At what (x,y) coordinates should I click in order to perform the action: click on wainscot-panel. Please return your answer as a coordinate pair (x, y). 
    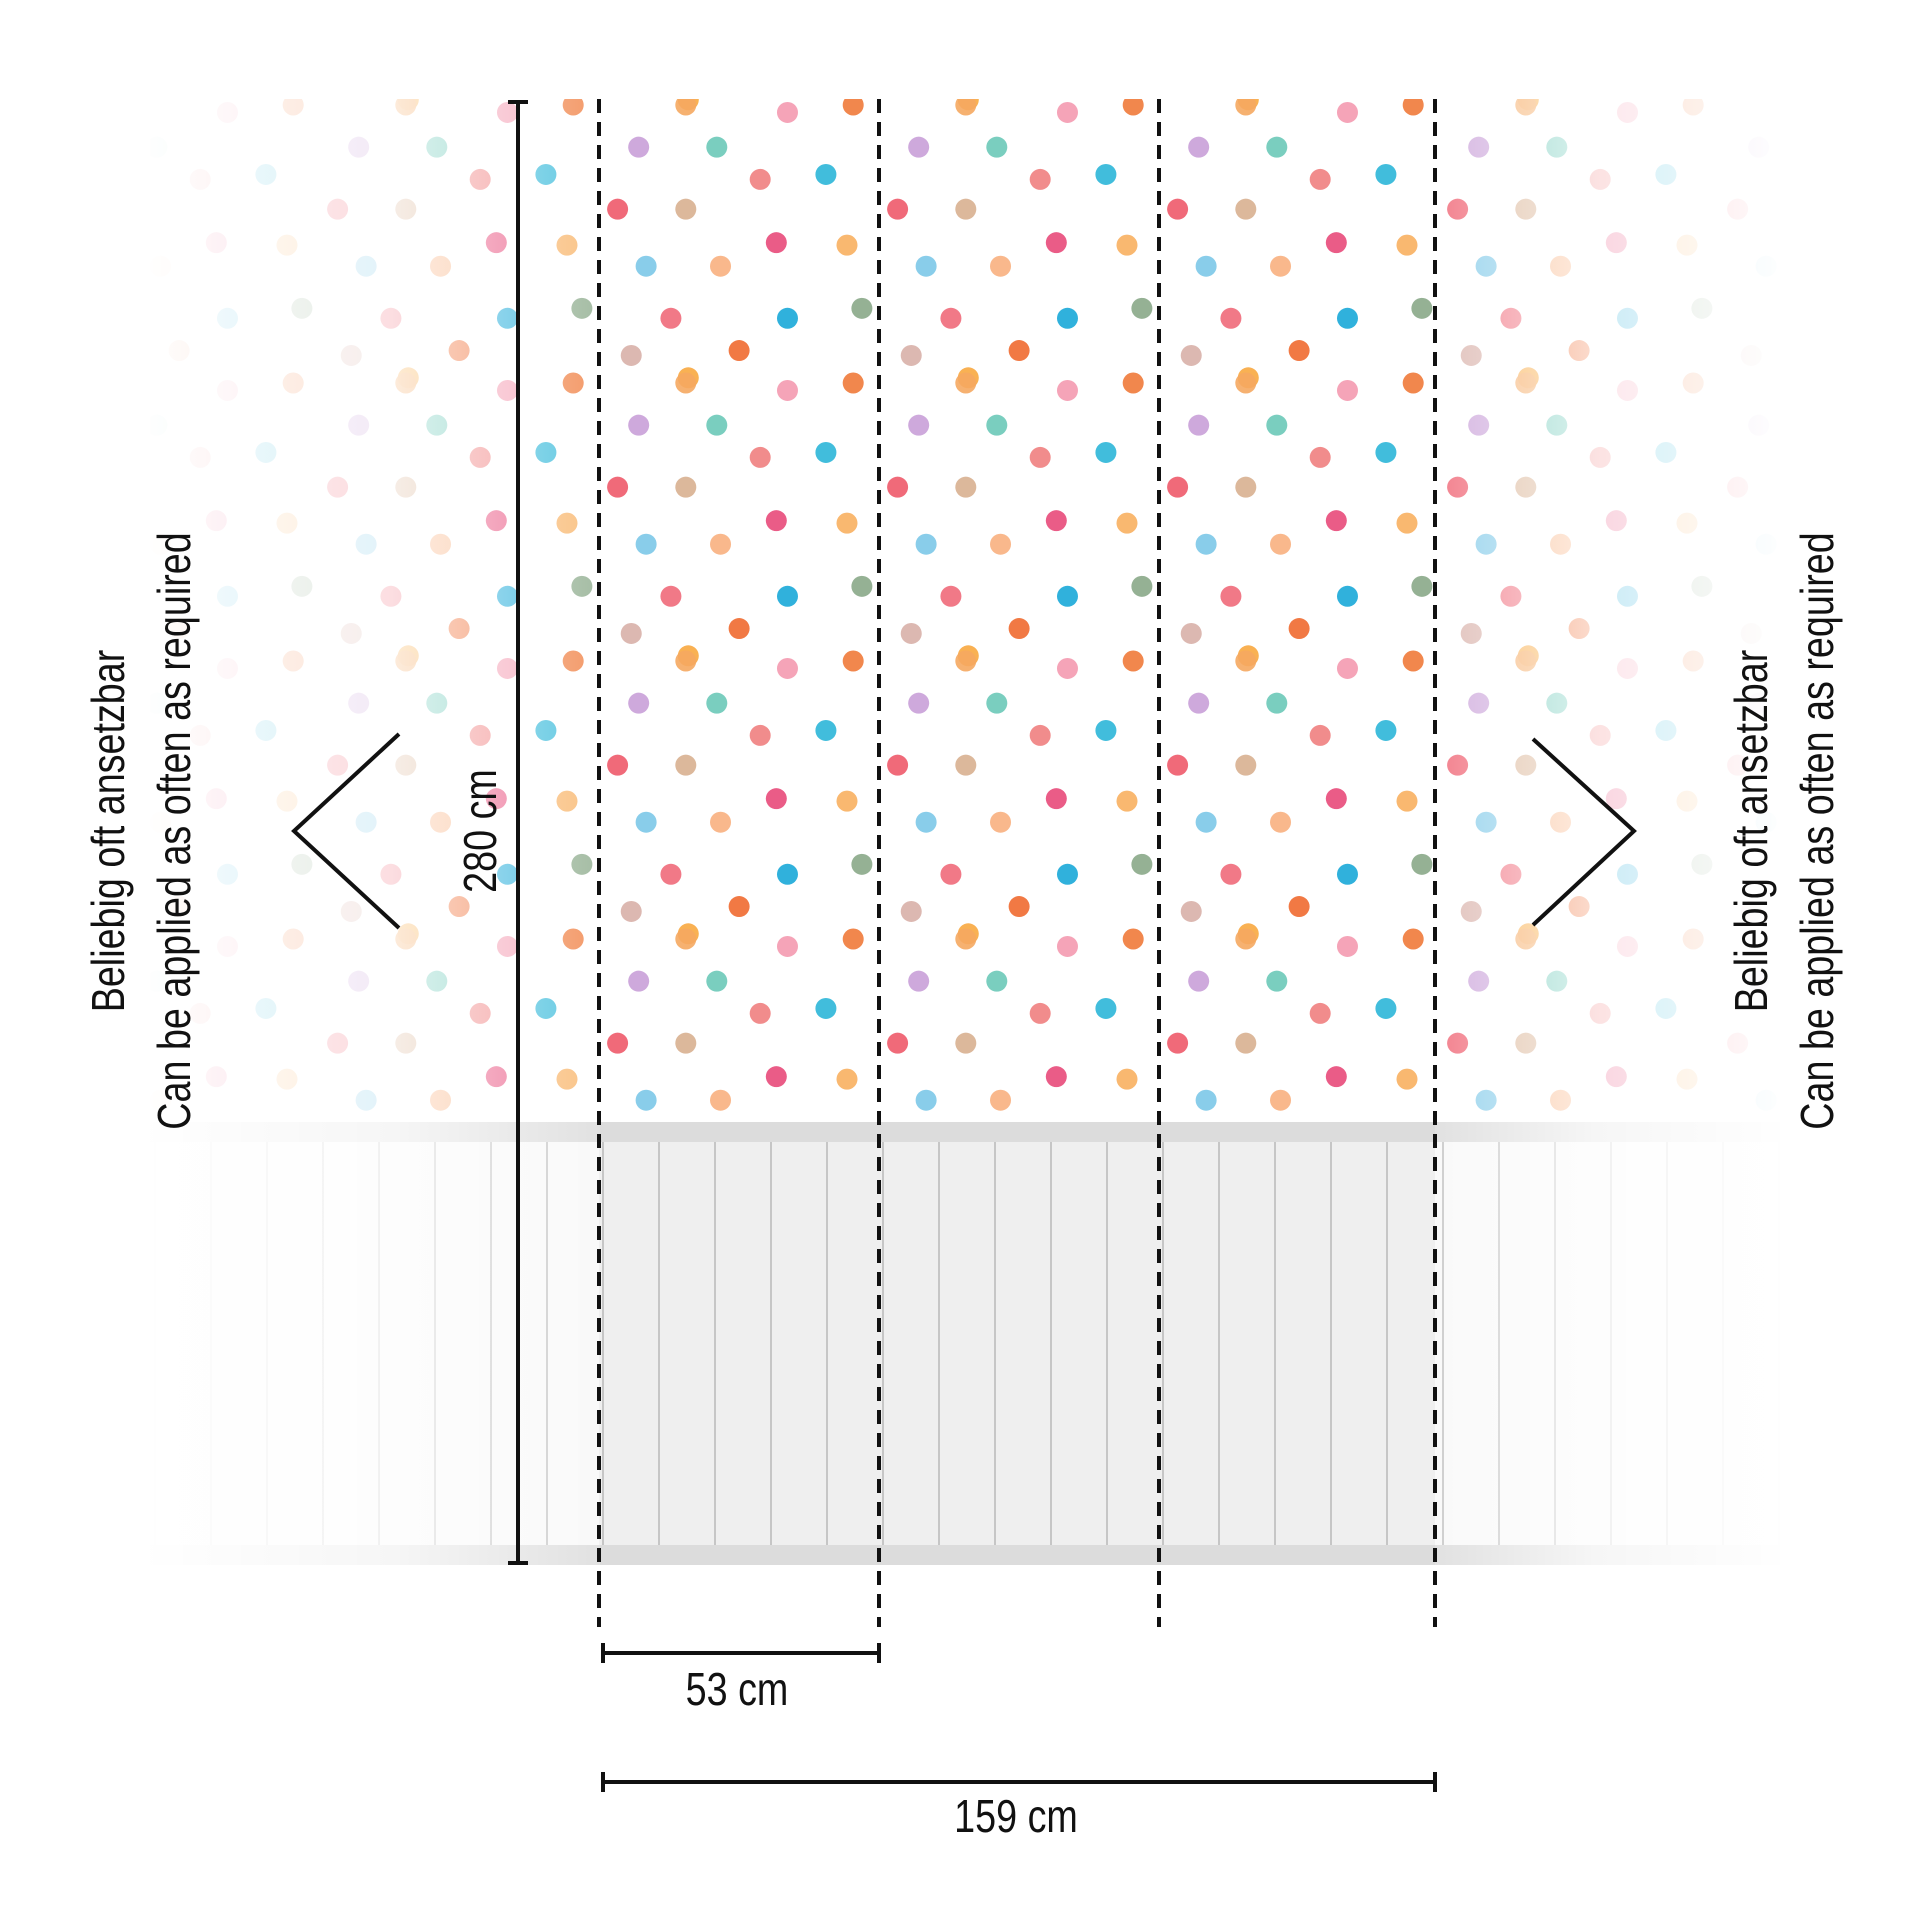
    Looking at the image, I should click on (1017, 1343).